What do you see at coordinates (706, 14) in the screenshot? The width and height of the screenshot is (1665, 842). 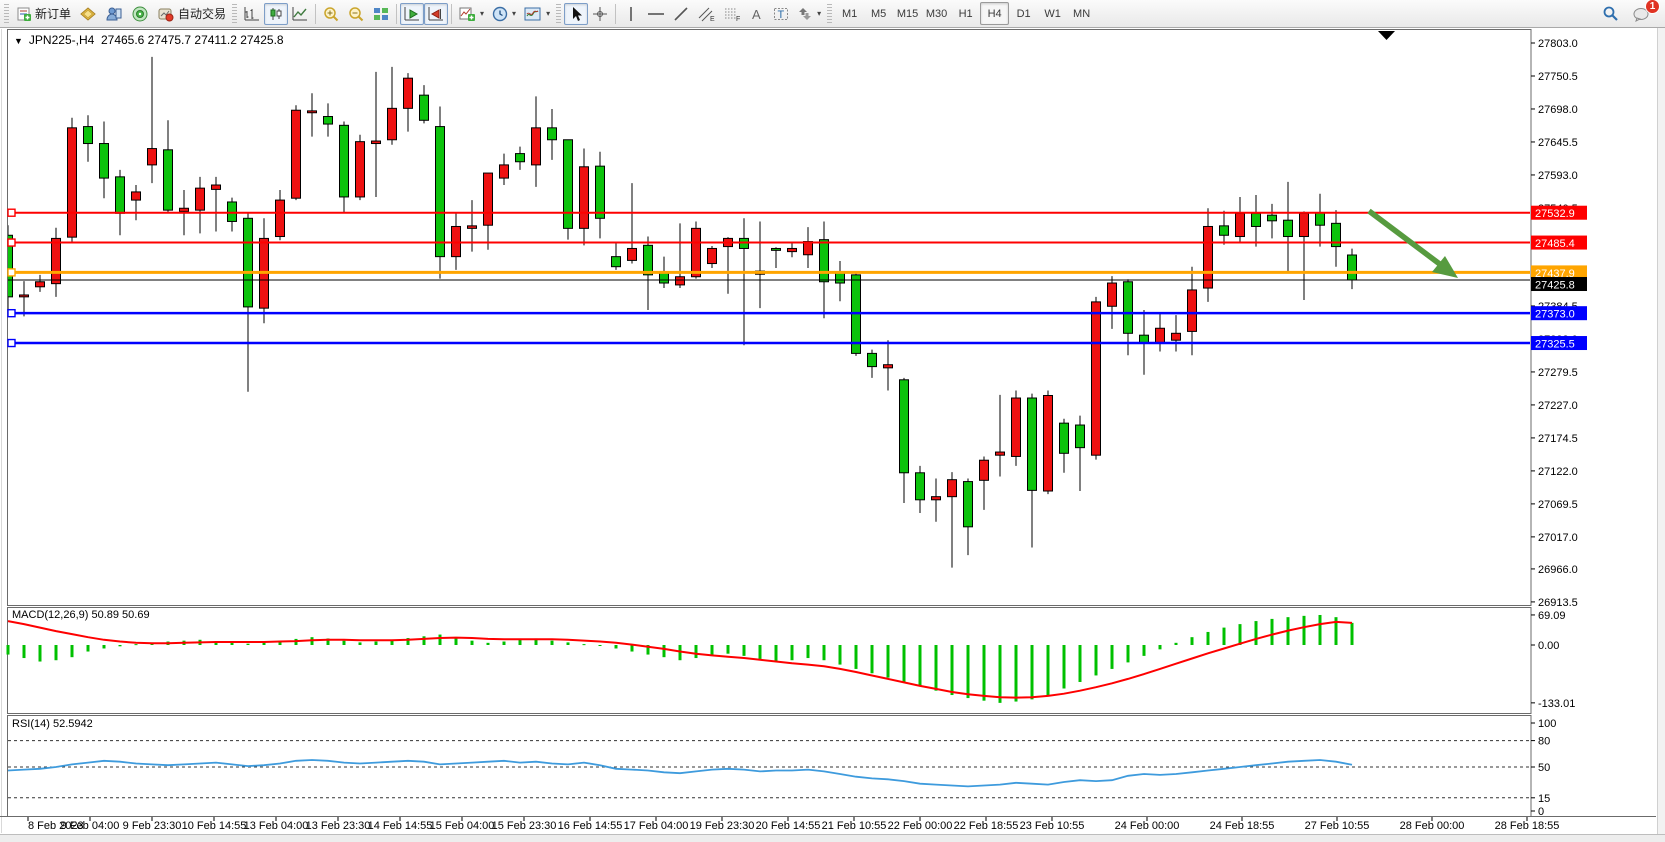 I see `equidistant-channel-tool-button: E` at bounding box center [706, 14].